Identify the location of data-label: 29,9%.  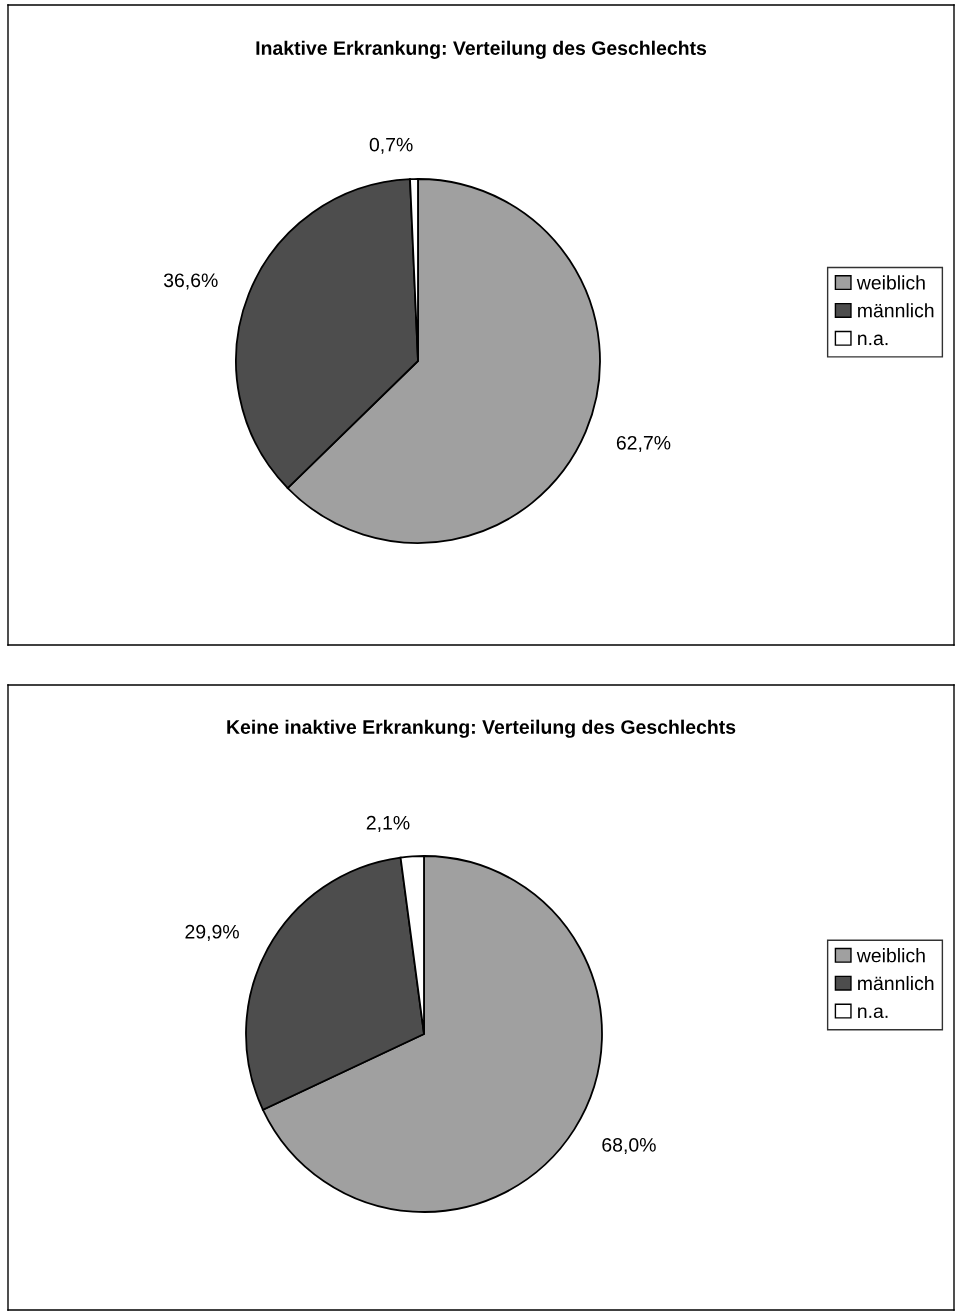
(212, 932).